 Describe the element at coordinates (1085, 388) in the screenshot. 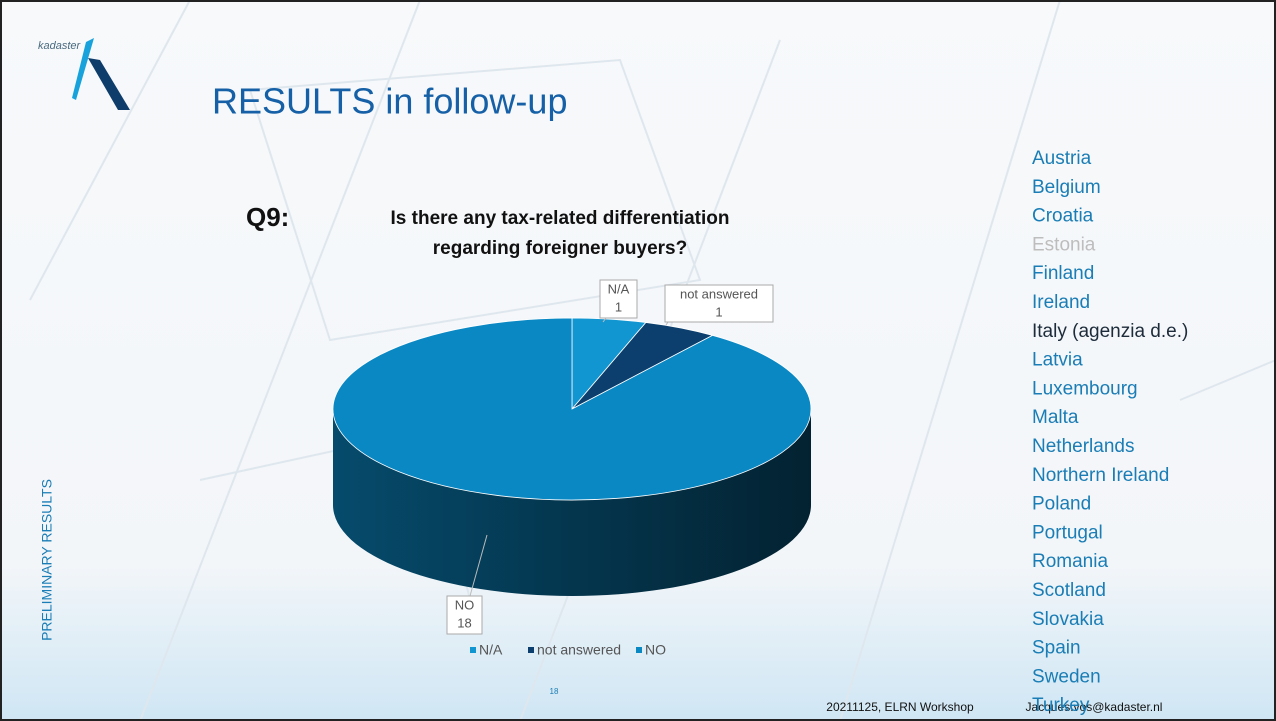

I see `country: Luxembourg` at that location.